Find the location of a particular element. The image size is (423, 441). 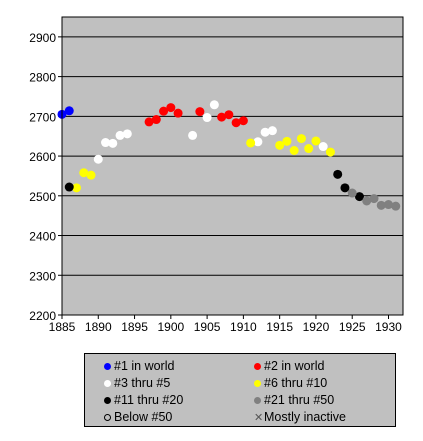

y-tick-label: 2200 is located at coordinates (42, 316).